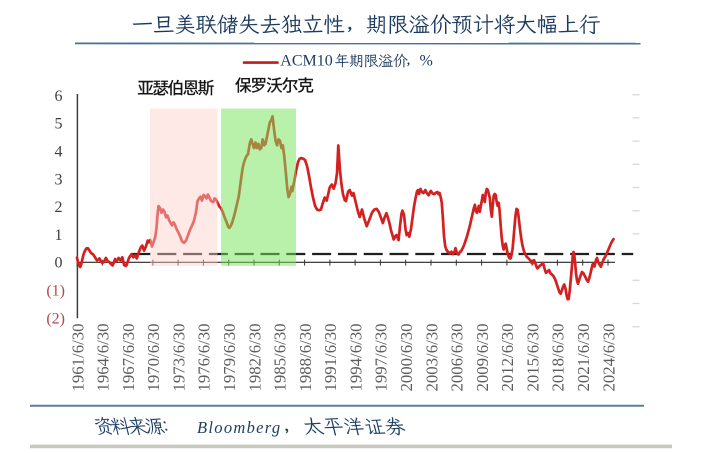  I want to click on svg-text: 0, so click(59, 263).